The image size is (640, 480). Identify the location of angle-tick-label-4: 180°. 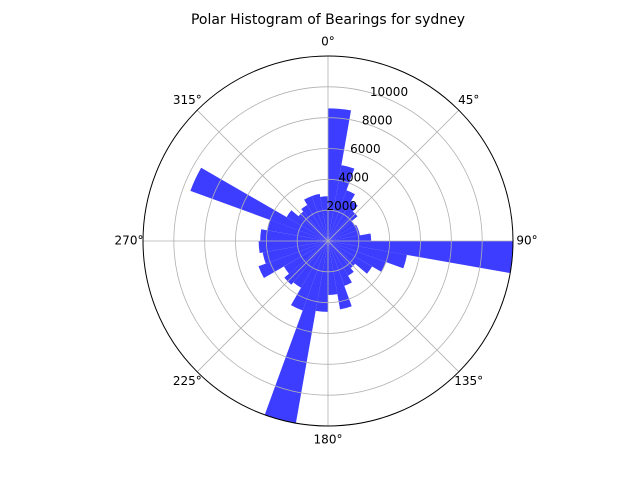
(328, 440).